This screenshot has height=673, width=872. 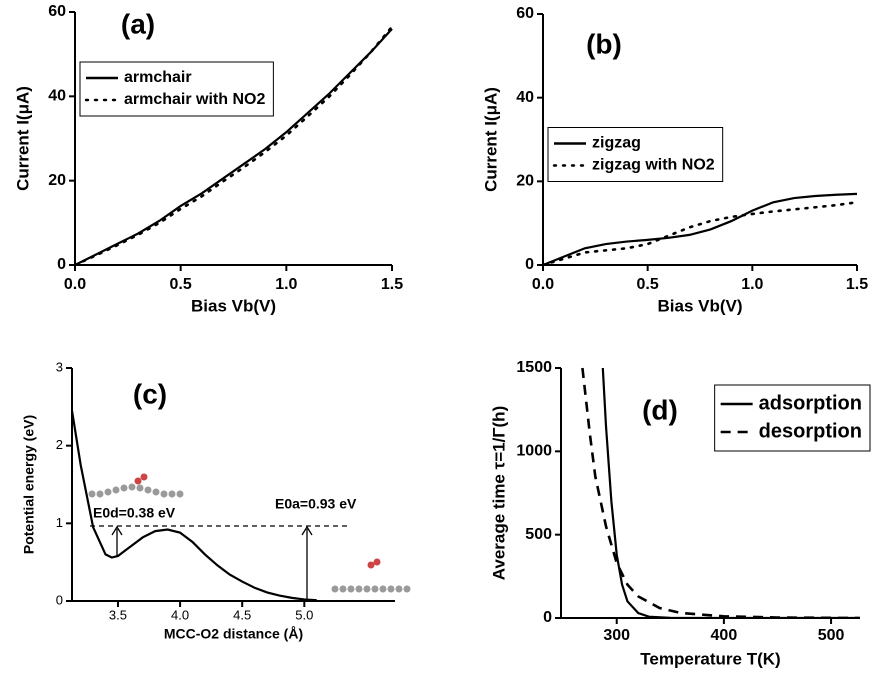 I want to click on y-axis-label: Average time τ=1/Γ(h), so click(x=498, y=493).